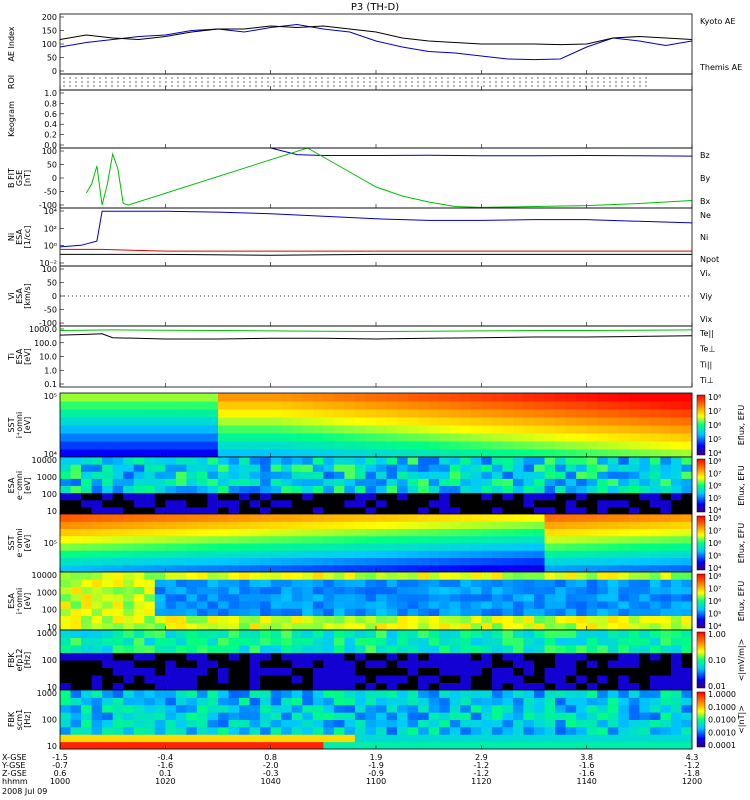 The height and width of the screenshot is (800, 750). What do you see at coordinates (586, 781) in the screenshot?
I see `xaxis-value: 1140` at bounding box center [586, 781].